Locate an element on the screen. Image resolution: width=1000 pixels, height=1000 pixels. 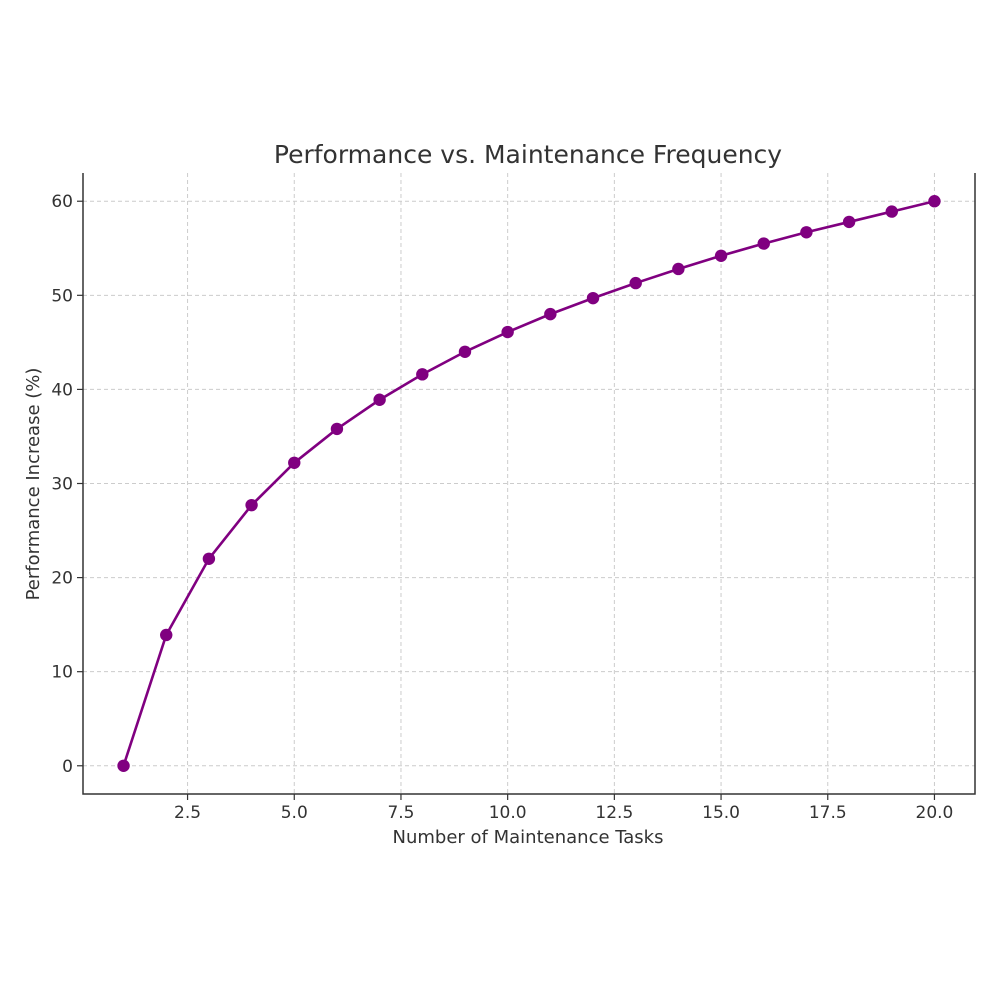
y-axis-label: Performance Increase (%) is located at coordinates (33, 484).